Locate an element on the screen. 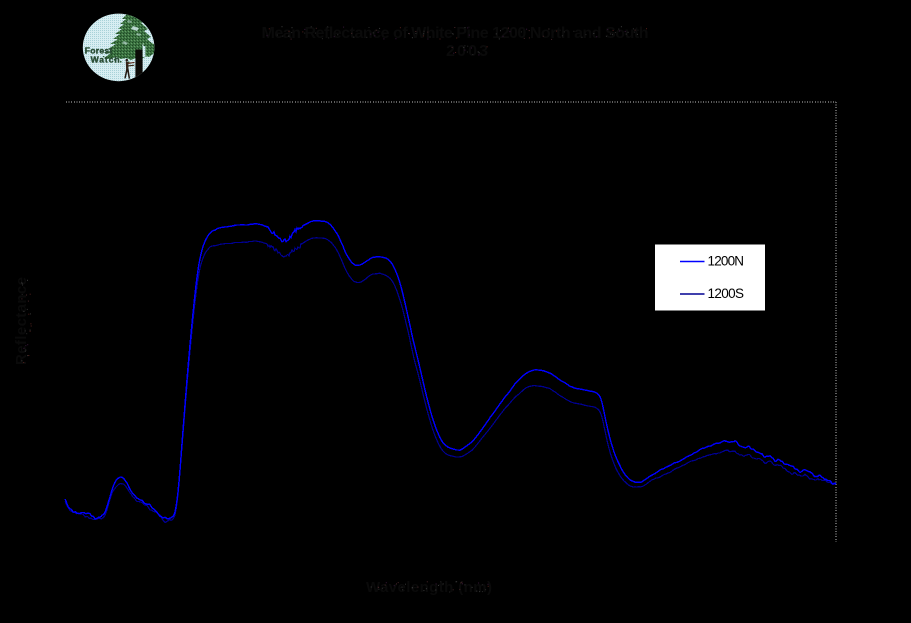  svg-text: Wavelength (nm) is located at coordinates (429, 587).